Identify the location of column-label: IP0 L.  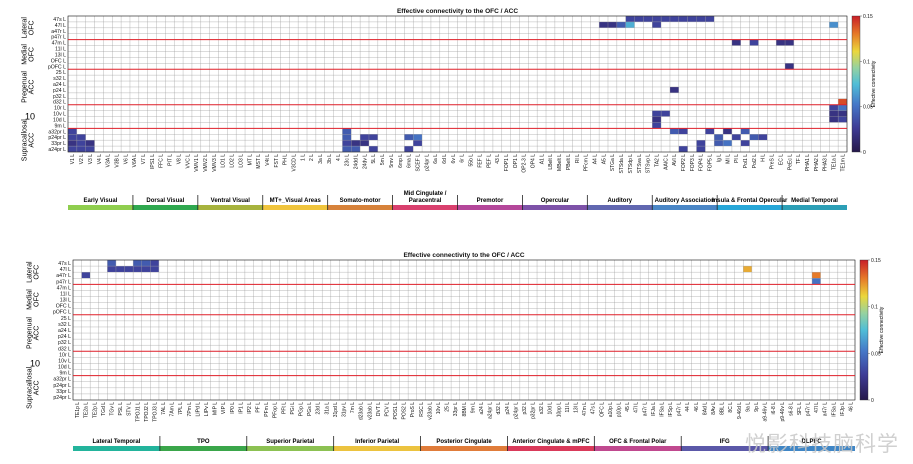
(233, 408).